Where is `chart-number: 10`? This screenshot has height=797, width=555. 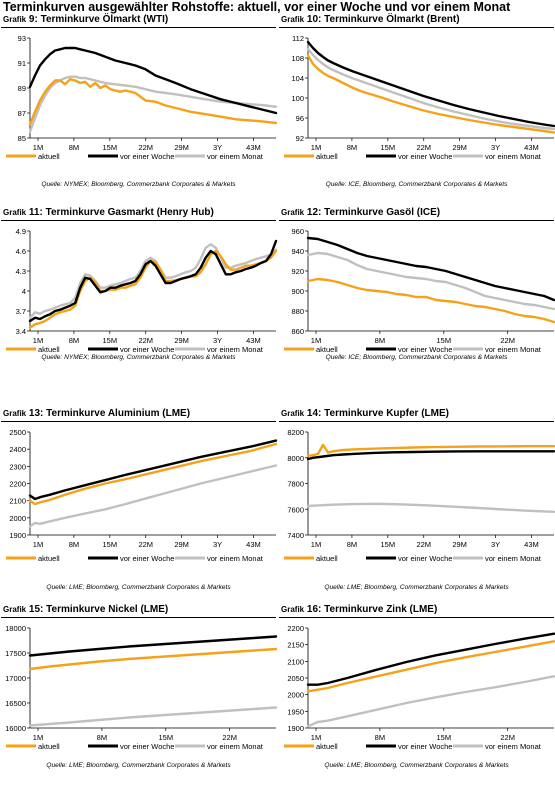
chart-number: 10 is located at coordinates (312, 19).